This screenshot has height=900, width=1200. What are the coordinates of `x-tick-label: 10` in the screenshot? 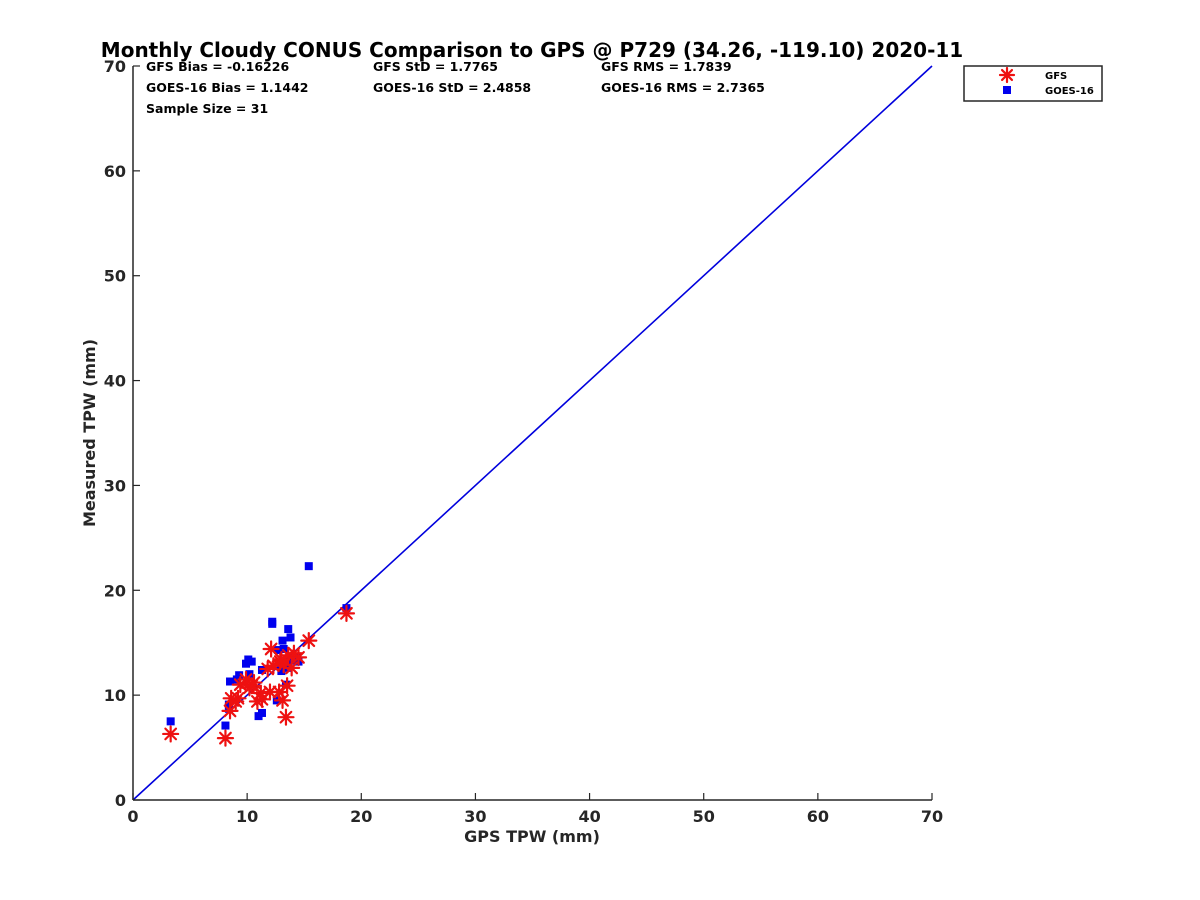 It's located at (247, 816).